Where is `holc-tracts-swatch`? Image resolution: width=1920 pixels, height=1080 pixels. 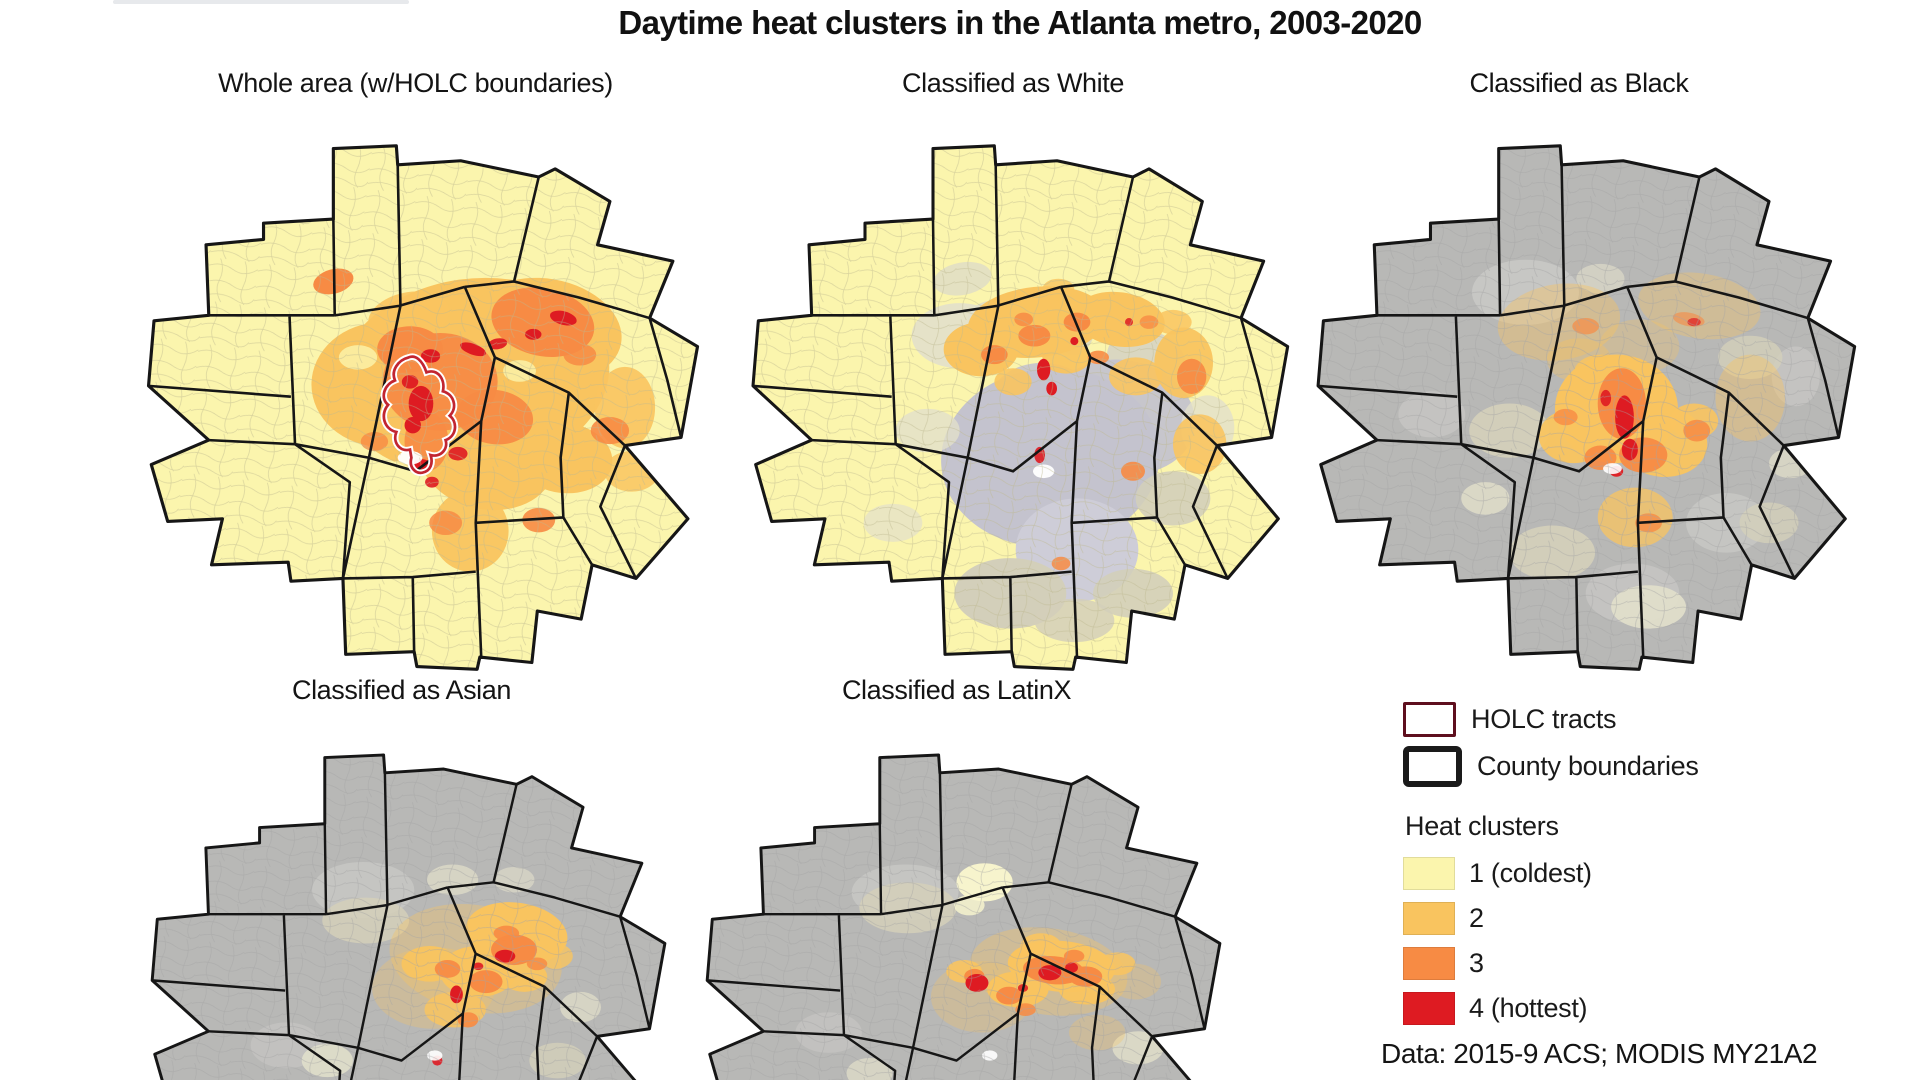 holc-tracts-swatch is located at coordinates (1429, 719).